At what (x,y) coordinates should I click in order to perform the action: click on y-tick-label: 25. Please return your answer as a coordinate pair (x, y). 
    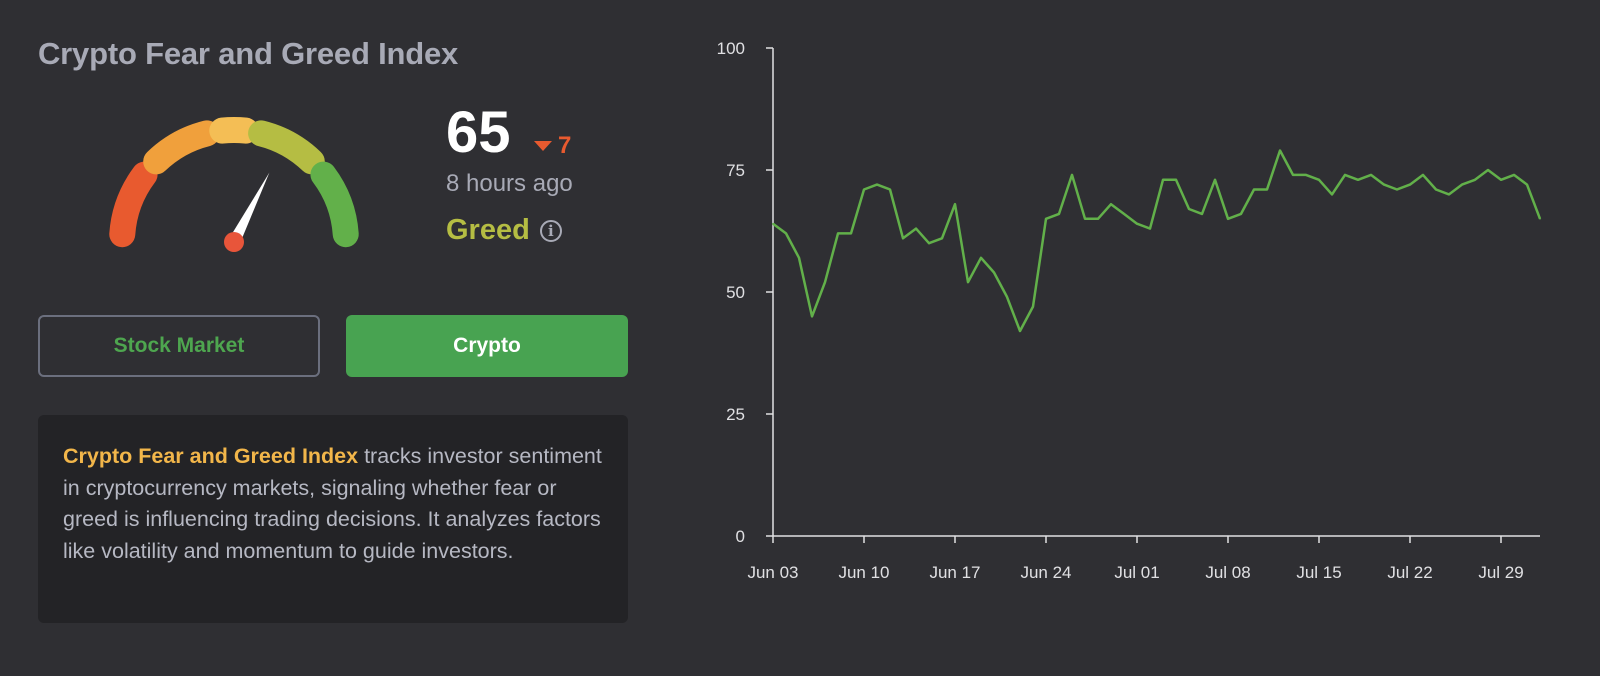
    Looking at the image, I should click on (735, 414).